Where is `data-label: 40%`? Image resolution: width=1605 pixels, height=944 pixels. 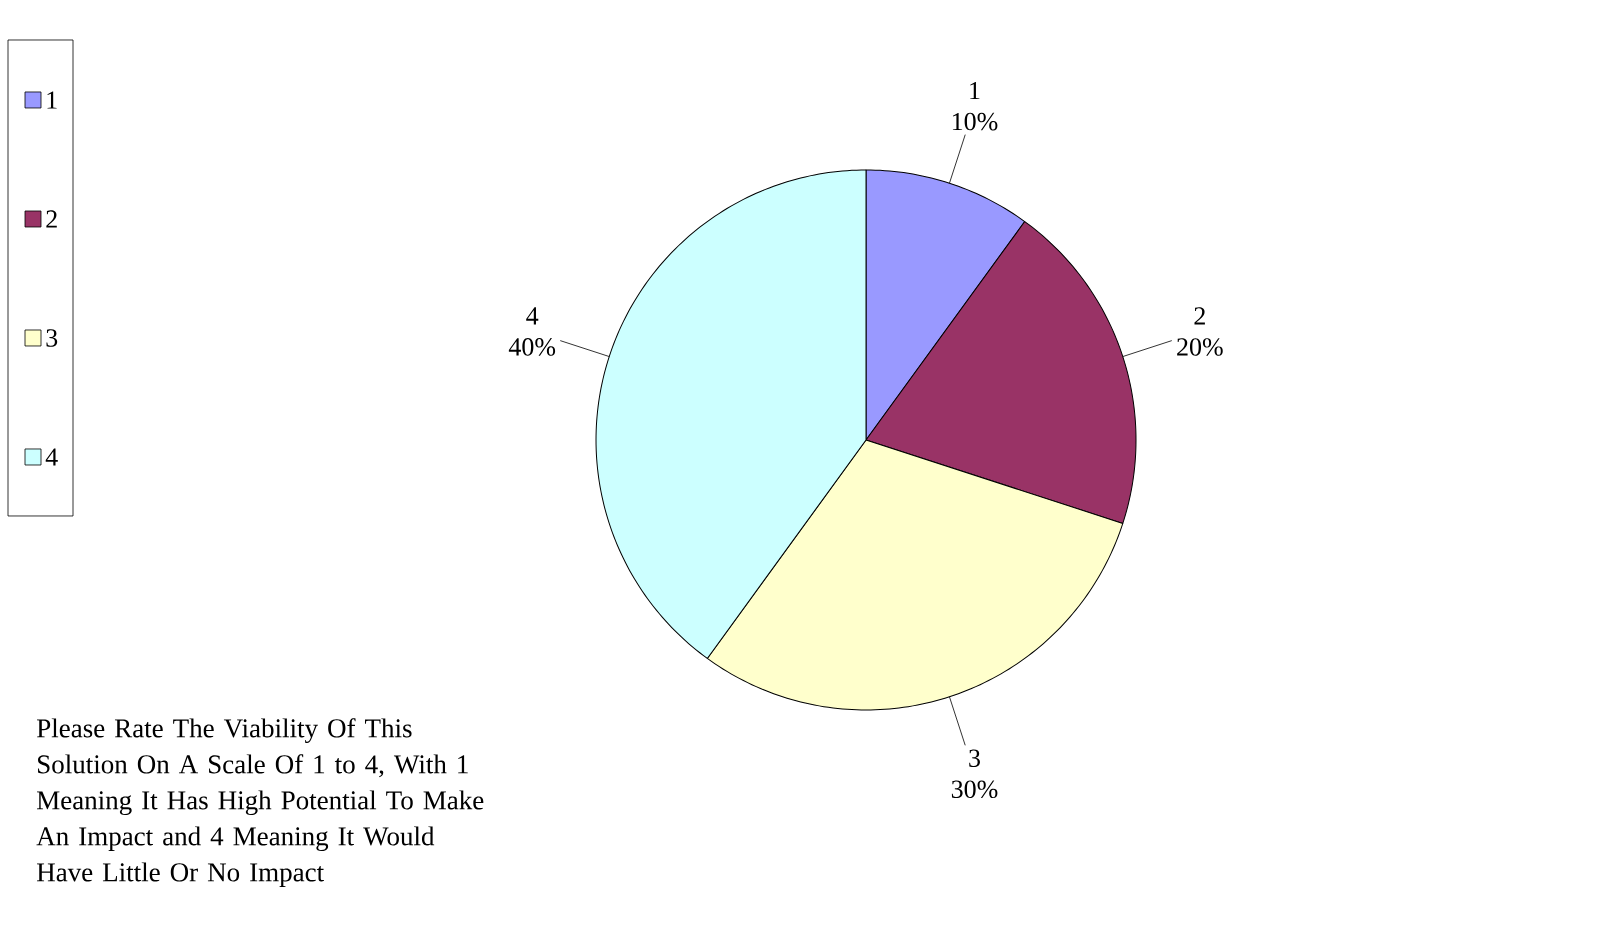 data-label: 40% is located at coordinates (532, 347).